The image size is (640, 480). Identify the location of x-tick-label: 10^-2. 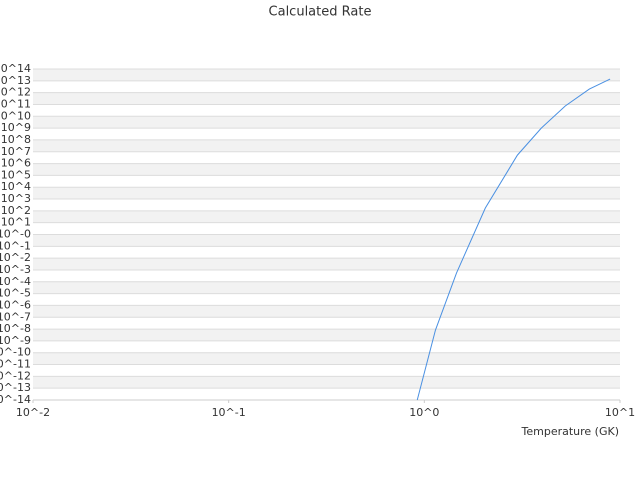
(33, 412).